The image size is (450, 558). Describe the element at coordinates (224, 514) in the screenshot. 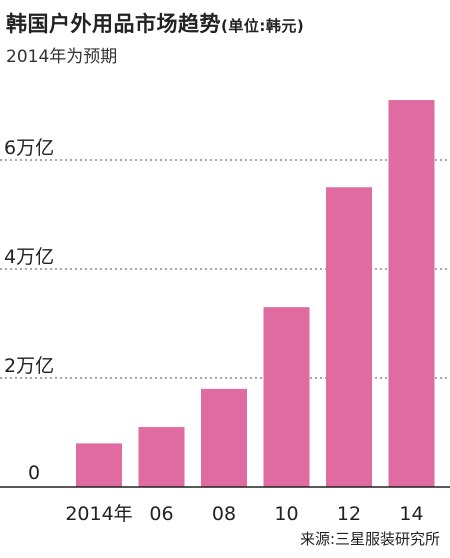

I see `x-tick-label: 08` at that location.